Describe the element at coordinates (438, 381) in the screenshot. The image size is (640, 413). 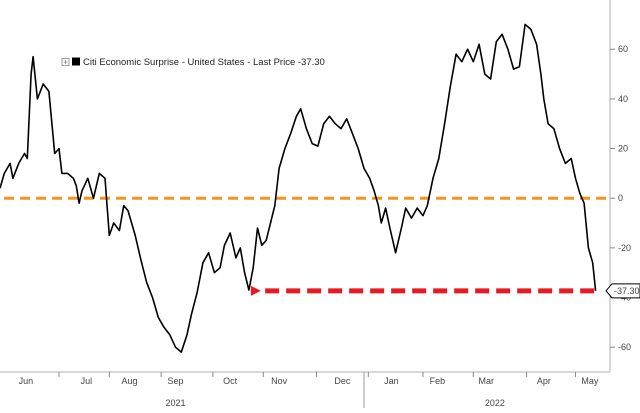
I see `x-tick-label: Feb` at that location.